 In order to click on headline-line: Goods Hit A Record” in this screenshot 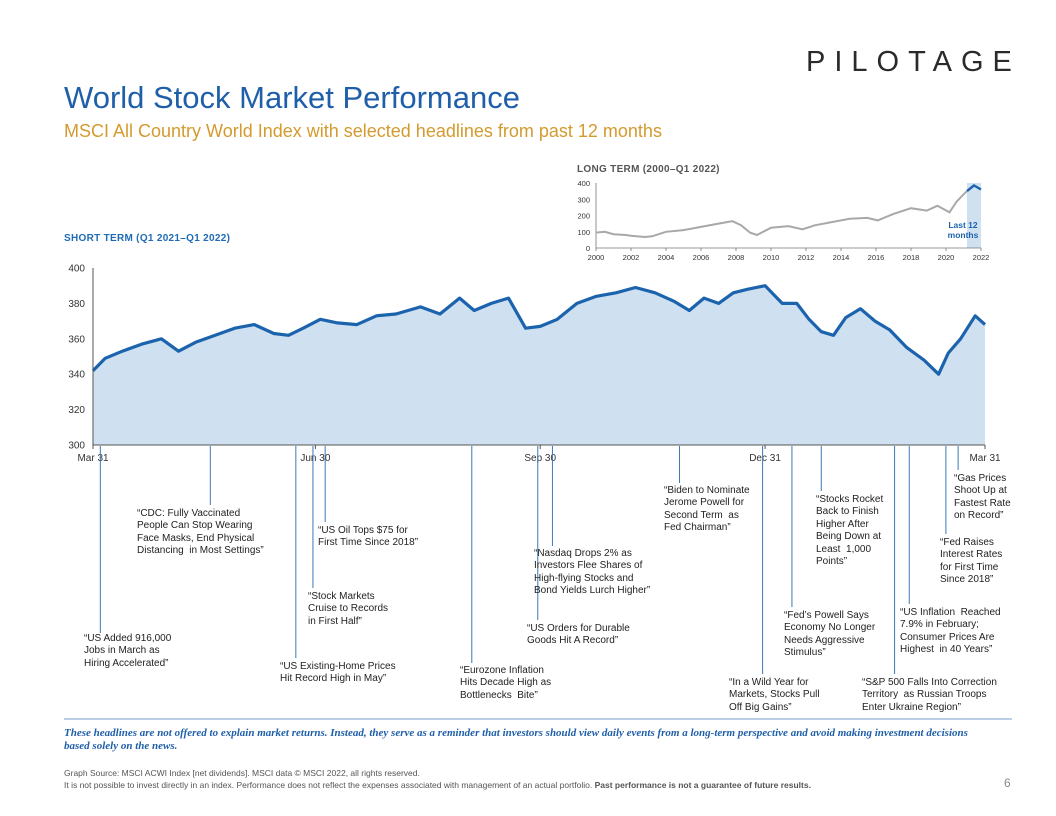, I will do `click(573, 641)`.